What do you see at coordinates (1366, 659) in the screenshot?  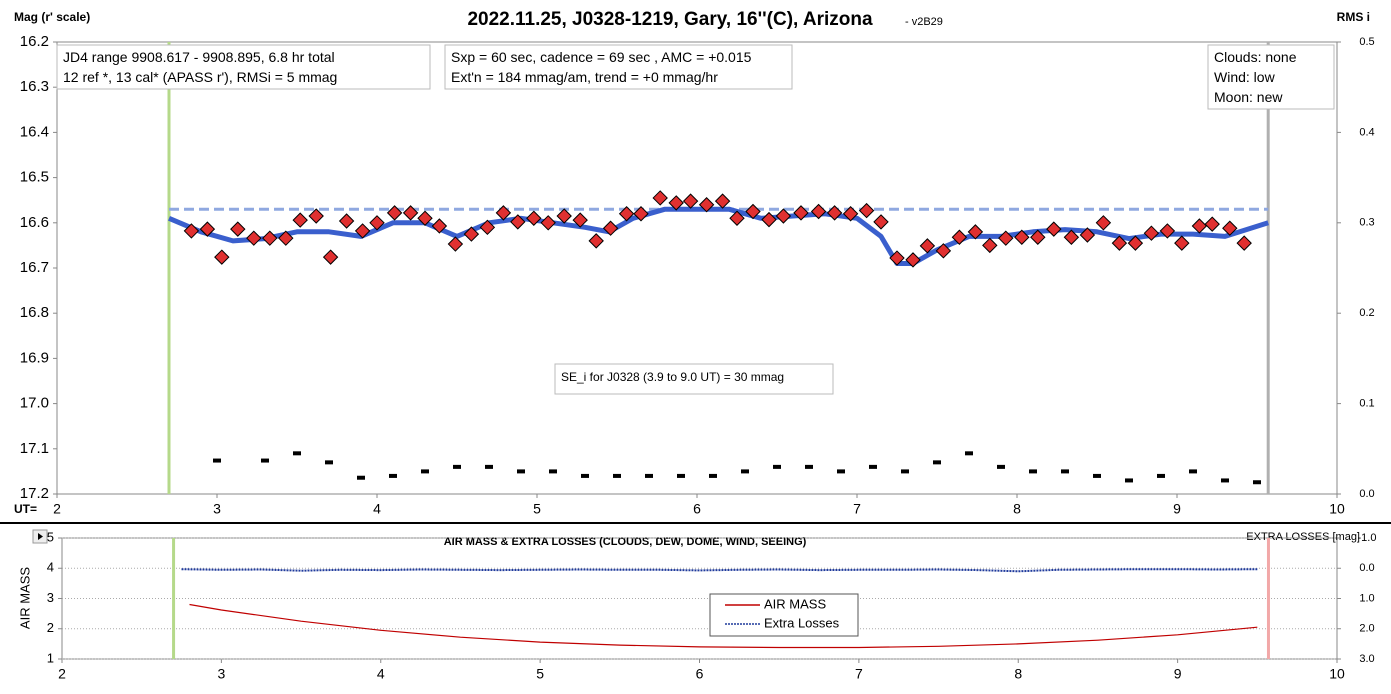 I see `y2-tick-label: 3.0` at bounding box center [1366, 659].